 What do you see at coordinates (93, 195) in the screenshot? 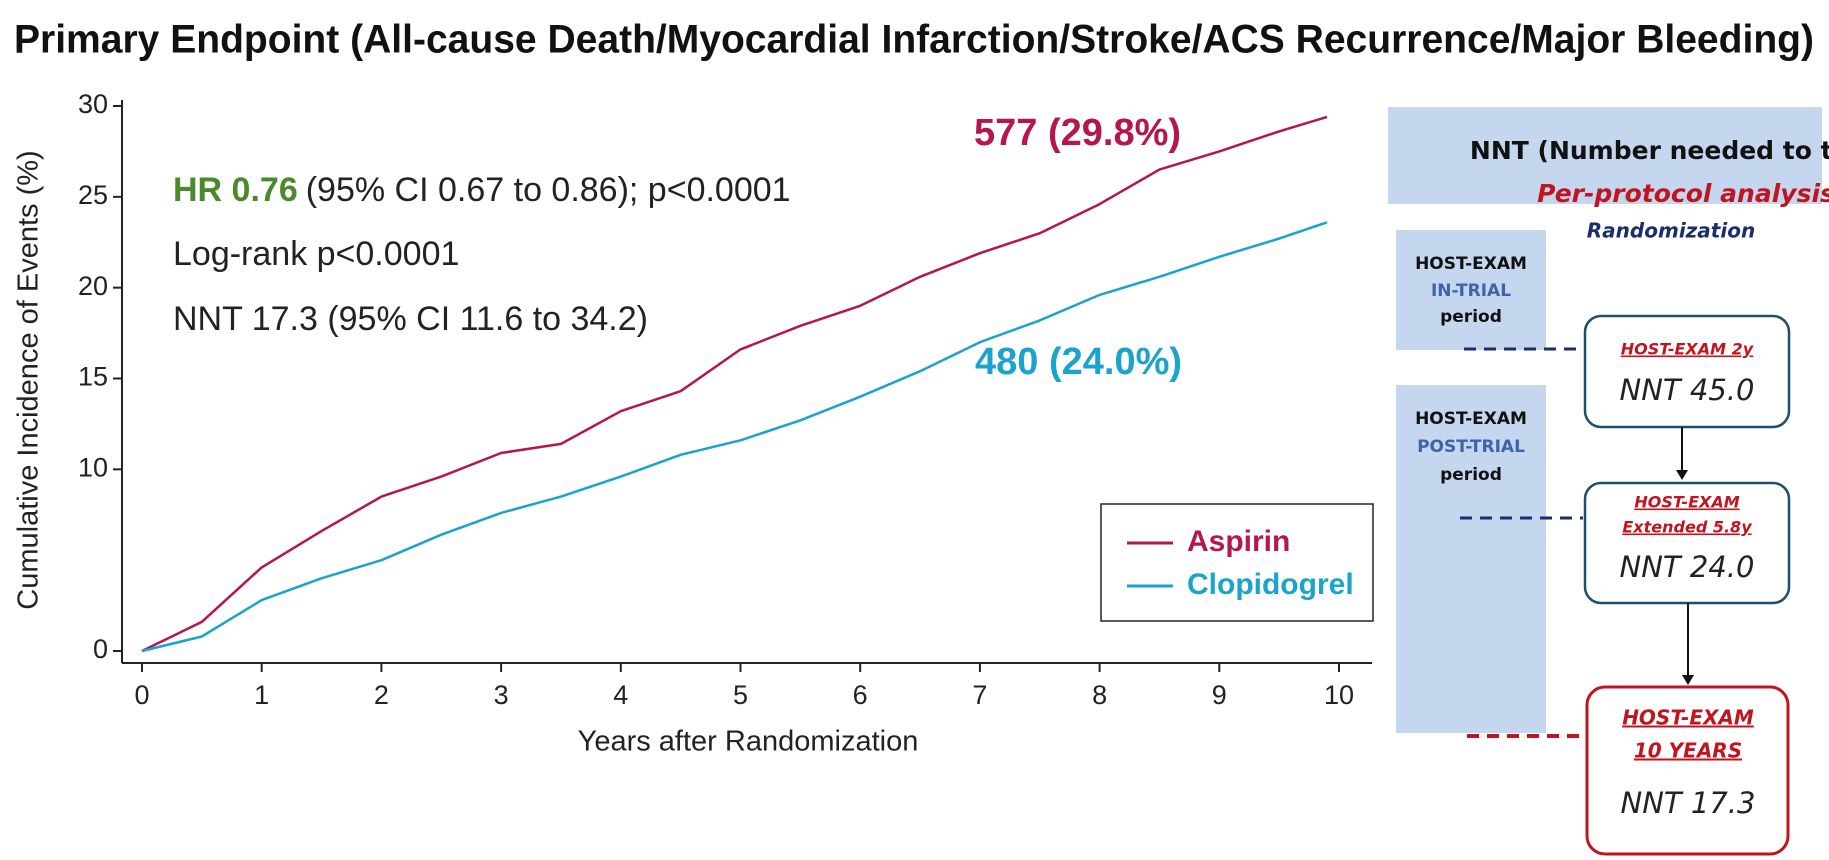
I see `y-tick-label: 25` at bounding box center [93, 195].